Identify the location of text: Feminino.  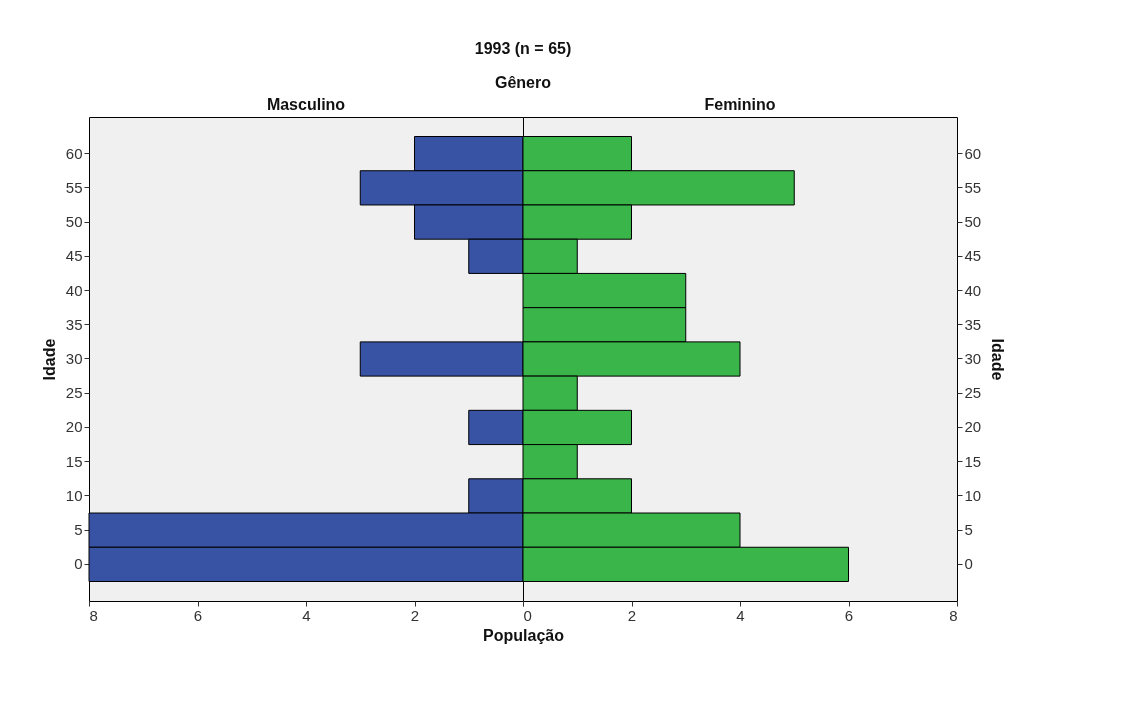
(740, 104).